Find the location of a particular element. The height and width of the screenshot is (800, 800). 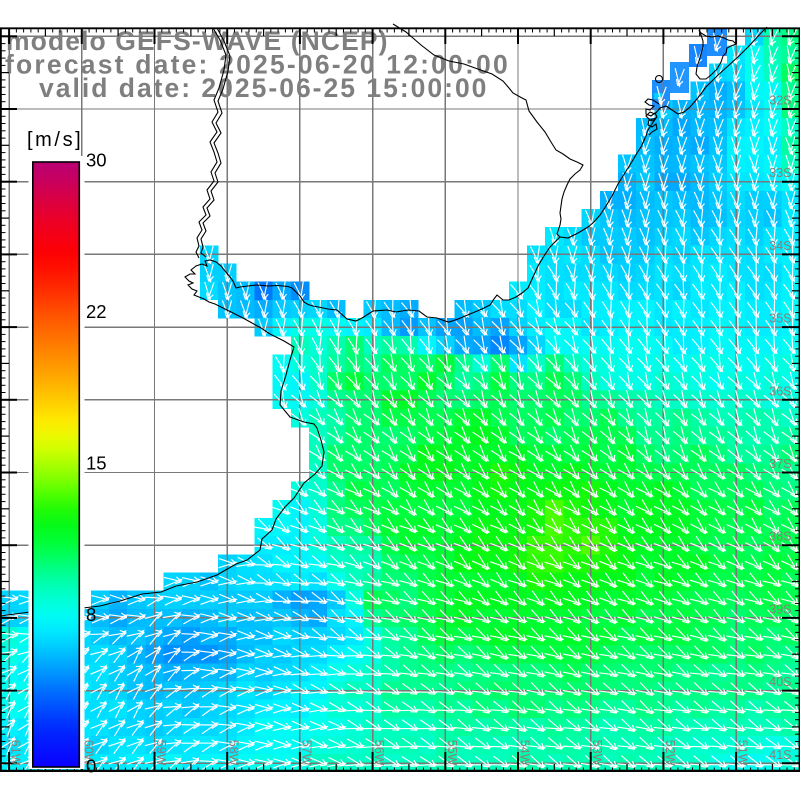

svg-text: 59W is located at coordinates (161, 753).